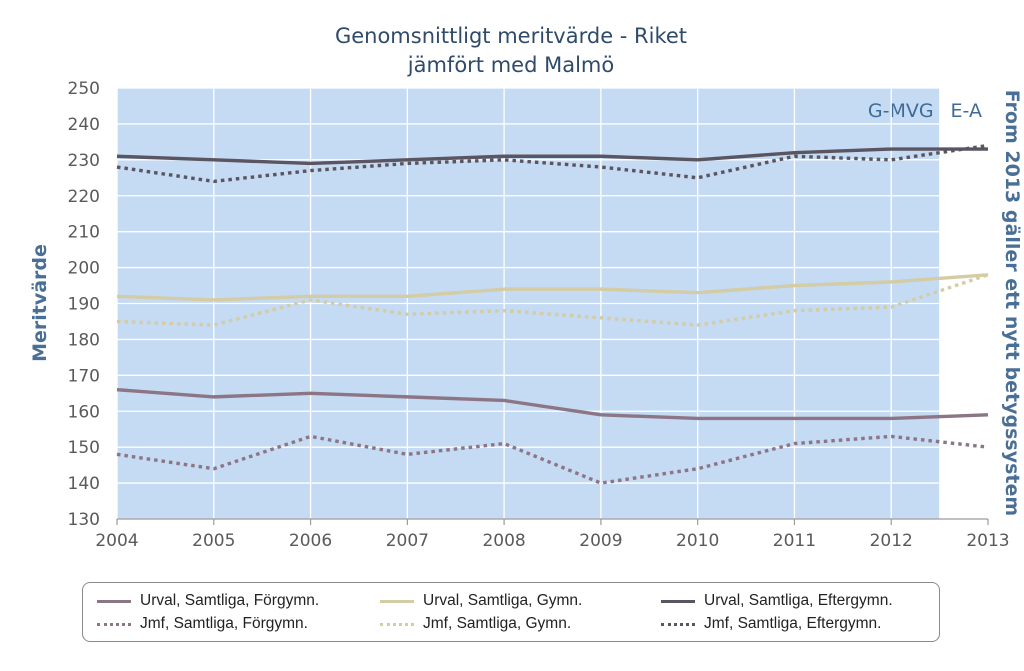  What do you see at coordinates (697, 541) in the screenshot?
I see `x-tick-label: 2010` at bounding box center [697, 541].